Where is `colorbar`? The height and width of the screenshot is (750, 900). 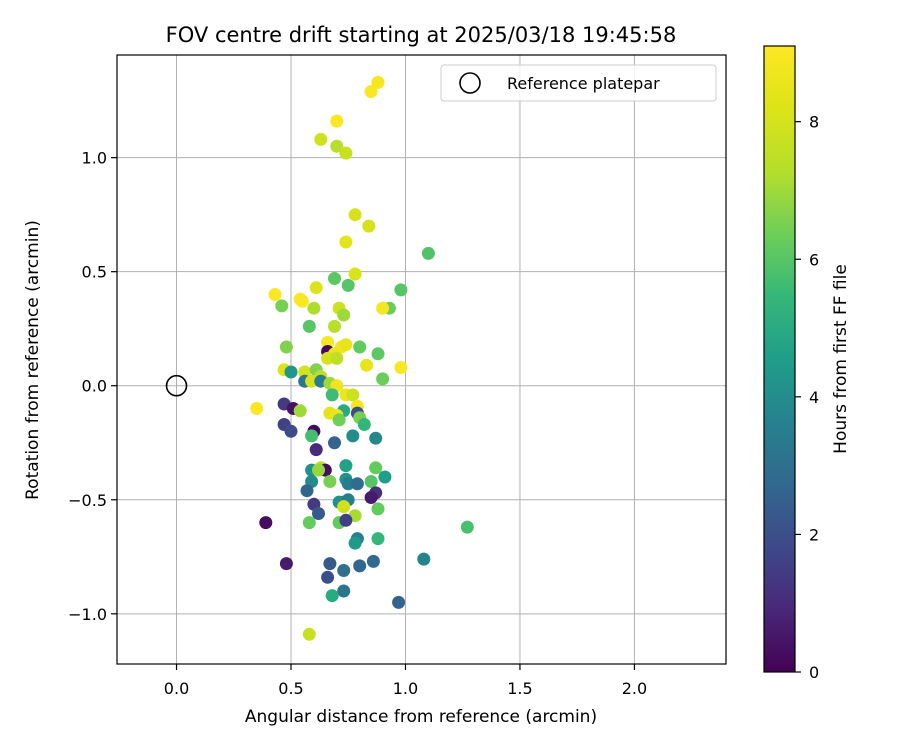 colorbar is located at coordinates (779, 359).